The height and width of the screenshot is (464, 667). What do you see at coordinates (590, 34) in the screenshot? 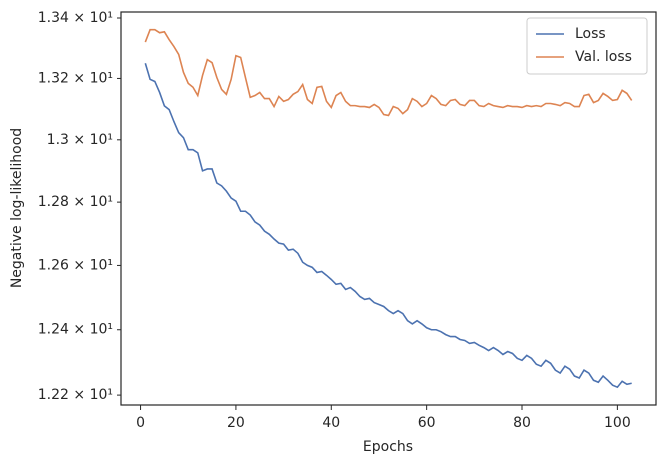
I see `legend-label: Loss` at bounding box center [590, 34].